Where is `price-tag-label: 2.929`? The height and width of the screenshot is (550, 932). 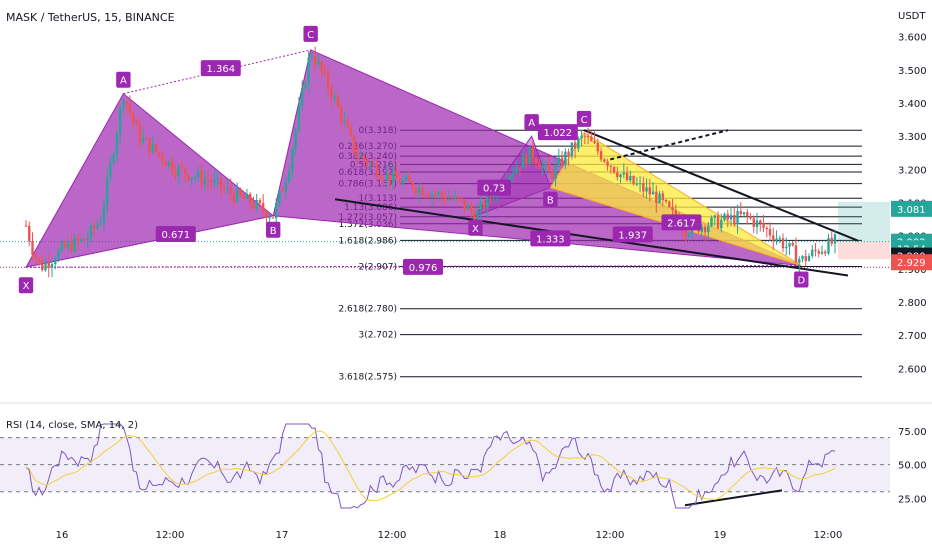 price-tag-label: 2.929 is located at coordinates (911, 263).